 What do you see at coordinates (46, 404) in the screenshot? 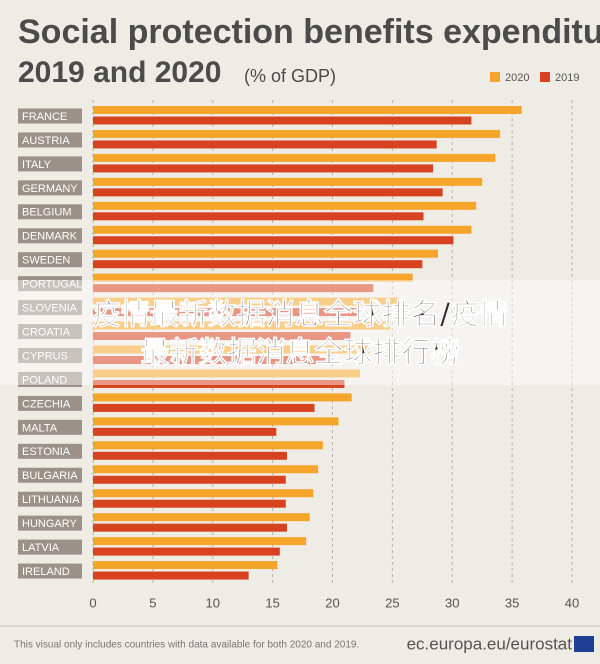
I see `y-tick-label: CZECHIA` at bounding box center [46, 404].